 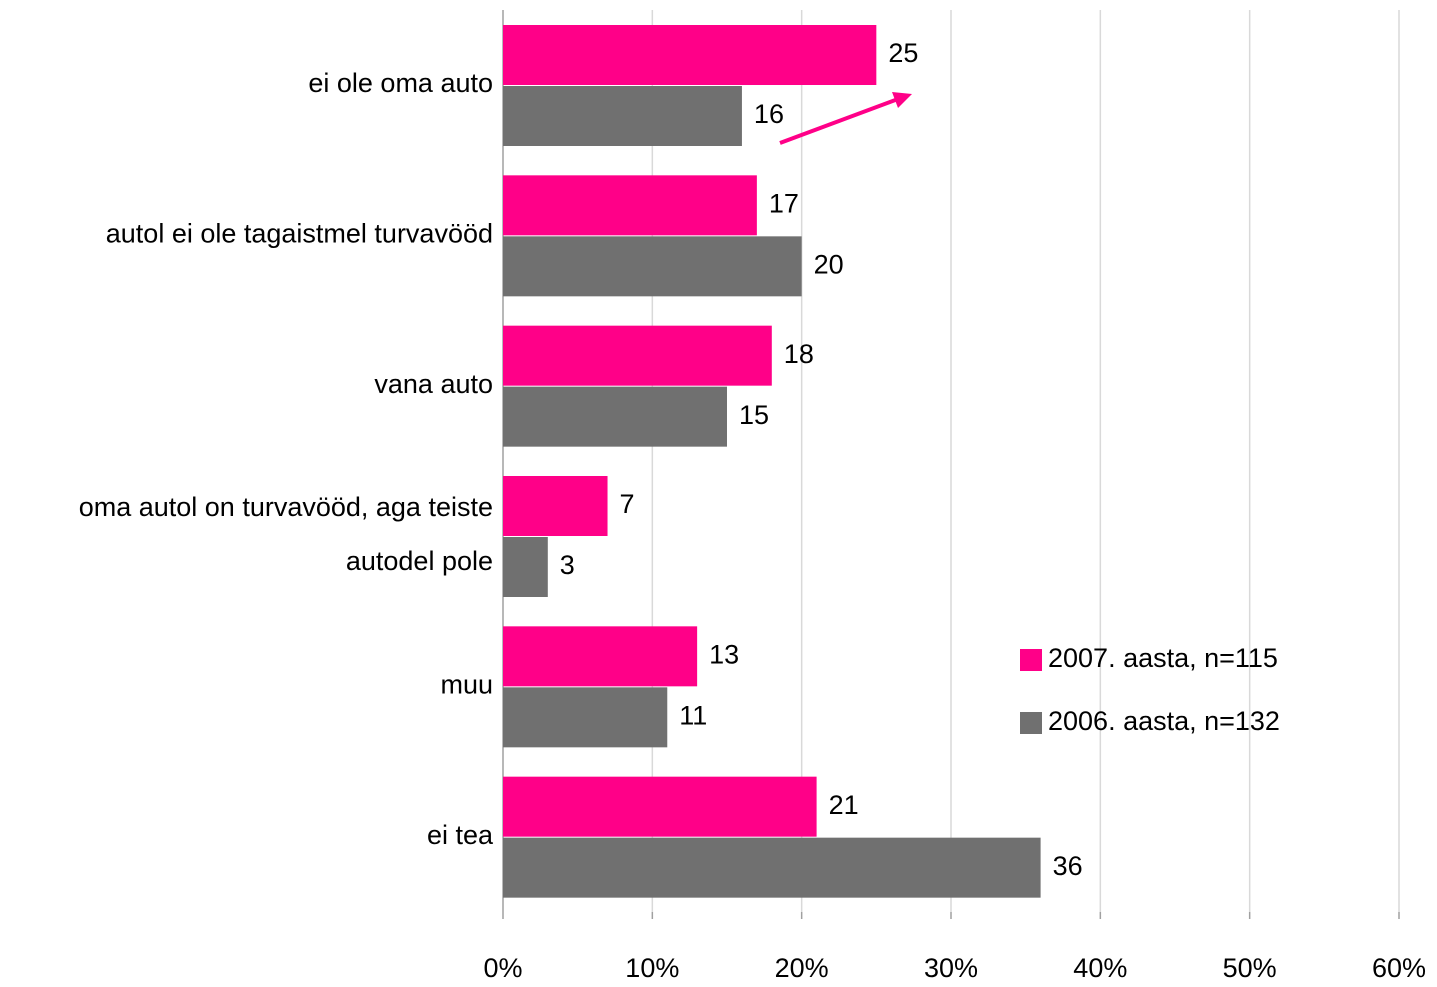 What do you see at coordinates (502, 968) in the screenshot?
I see `x-tick-label: 0%` at bounding box center [502, 968].